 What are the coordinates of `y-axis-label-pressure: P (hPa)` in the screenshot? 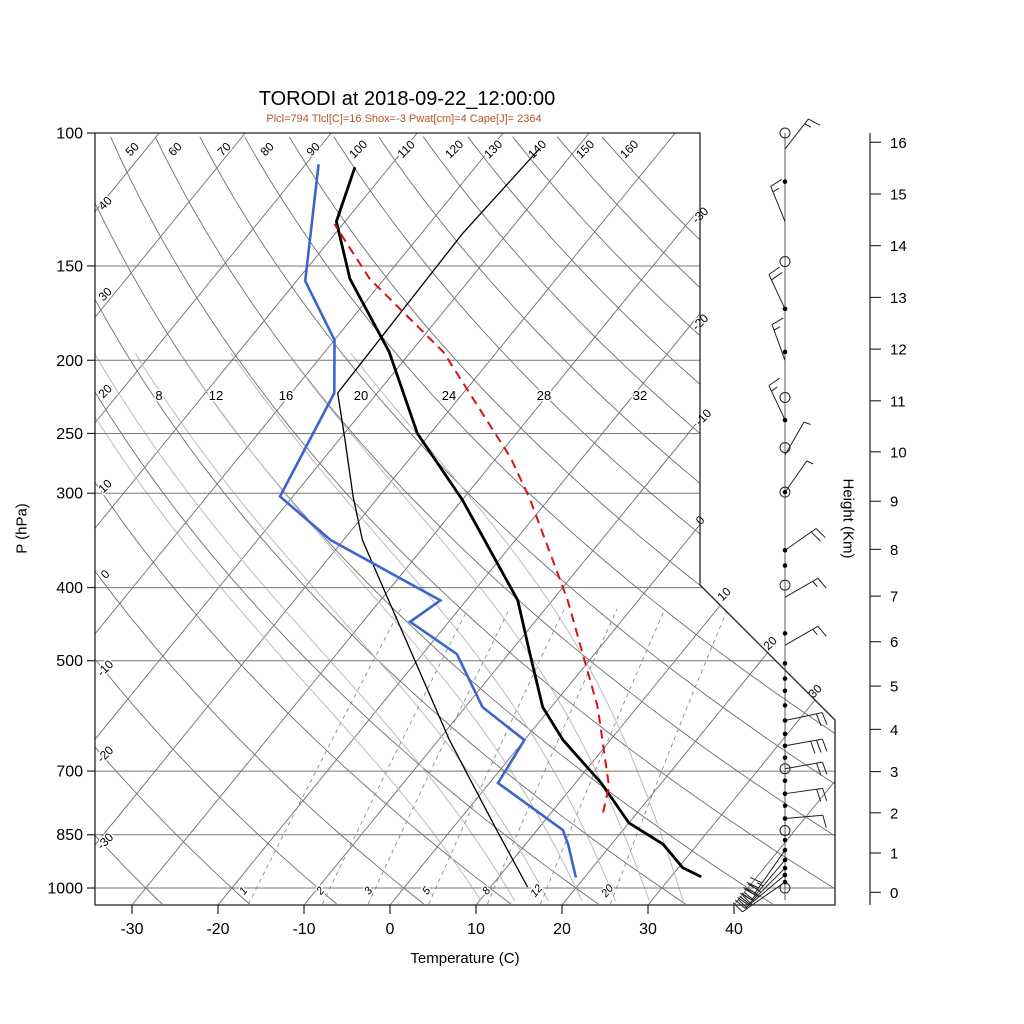 It's located at (22, 528).